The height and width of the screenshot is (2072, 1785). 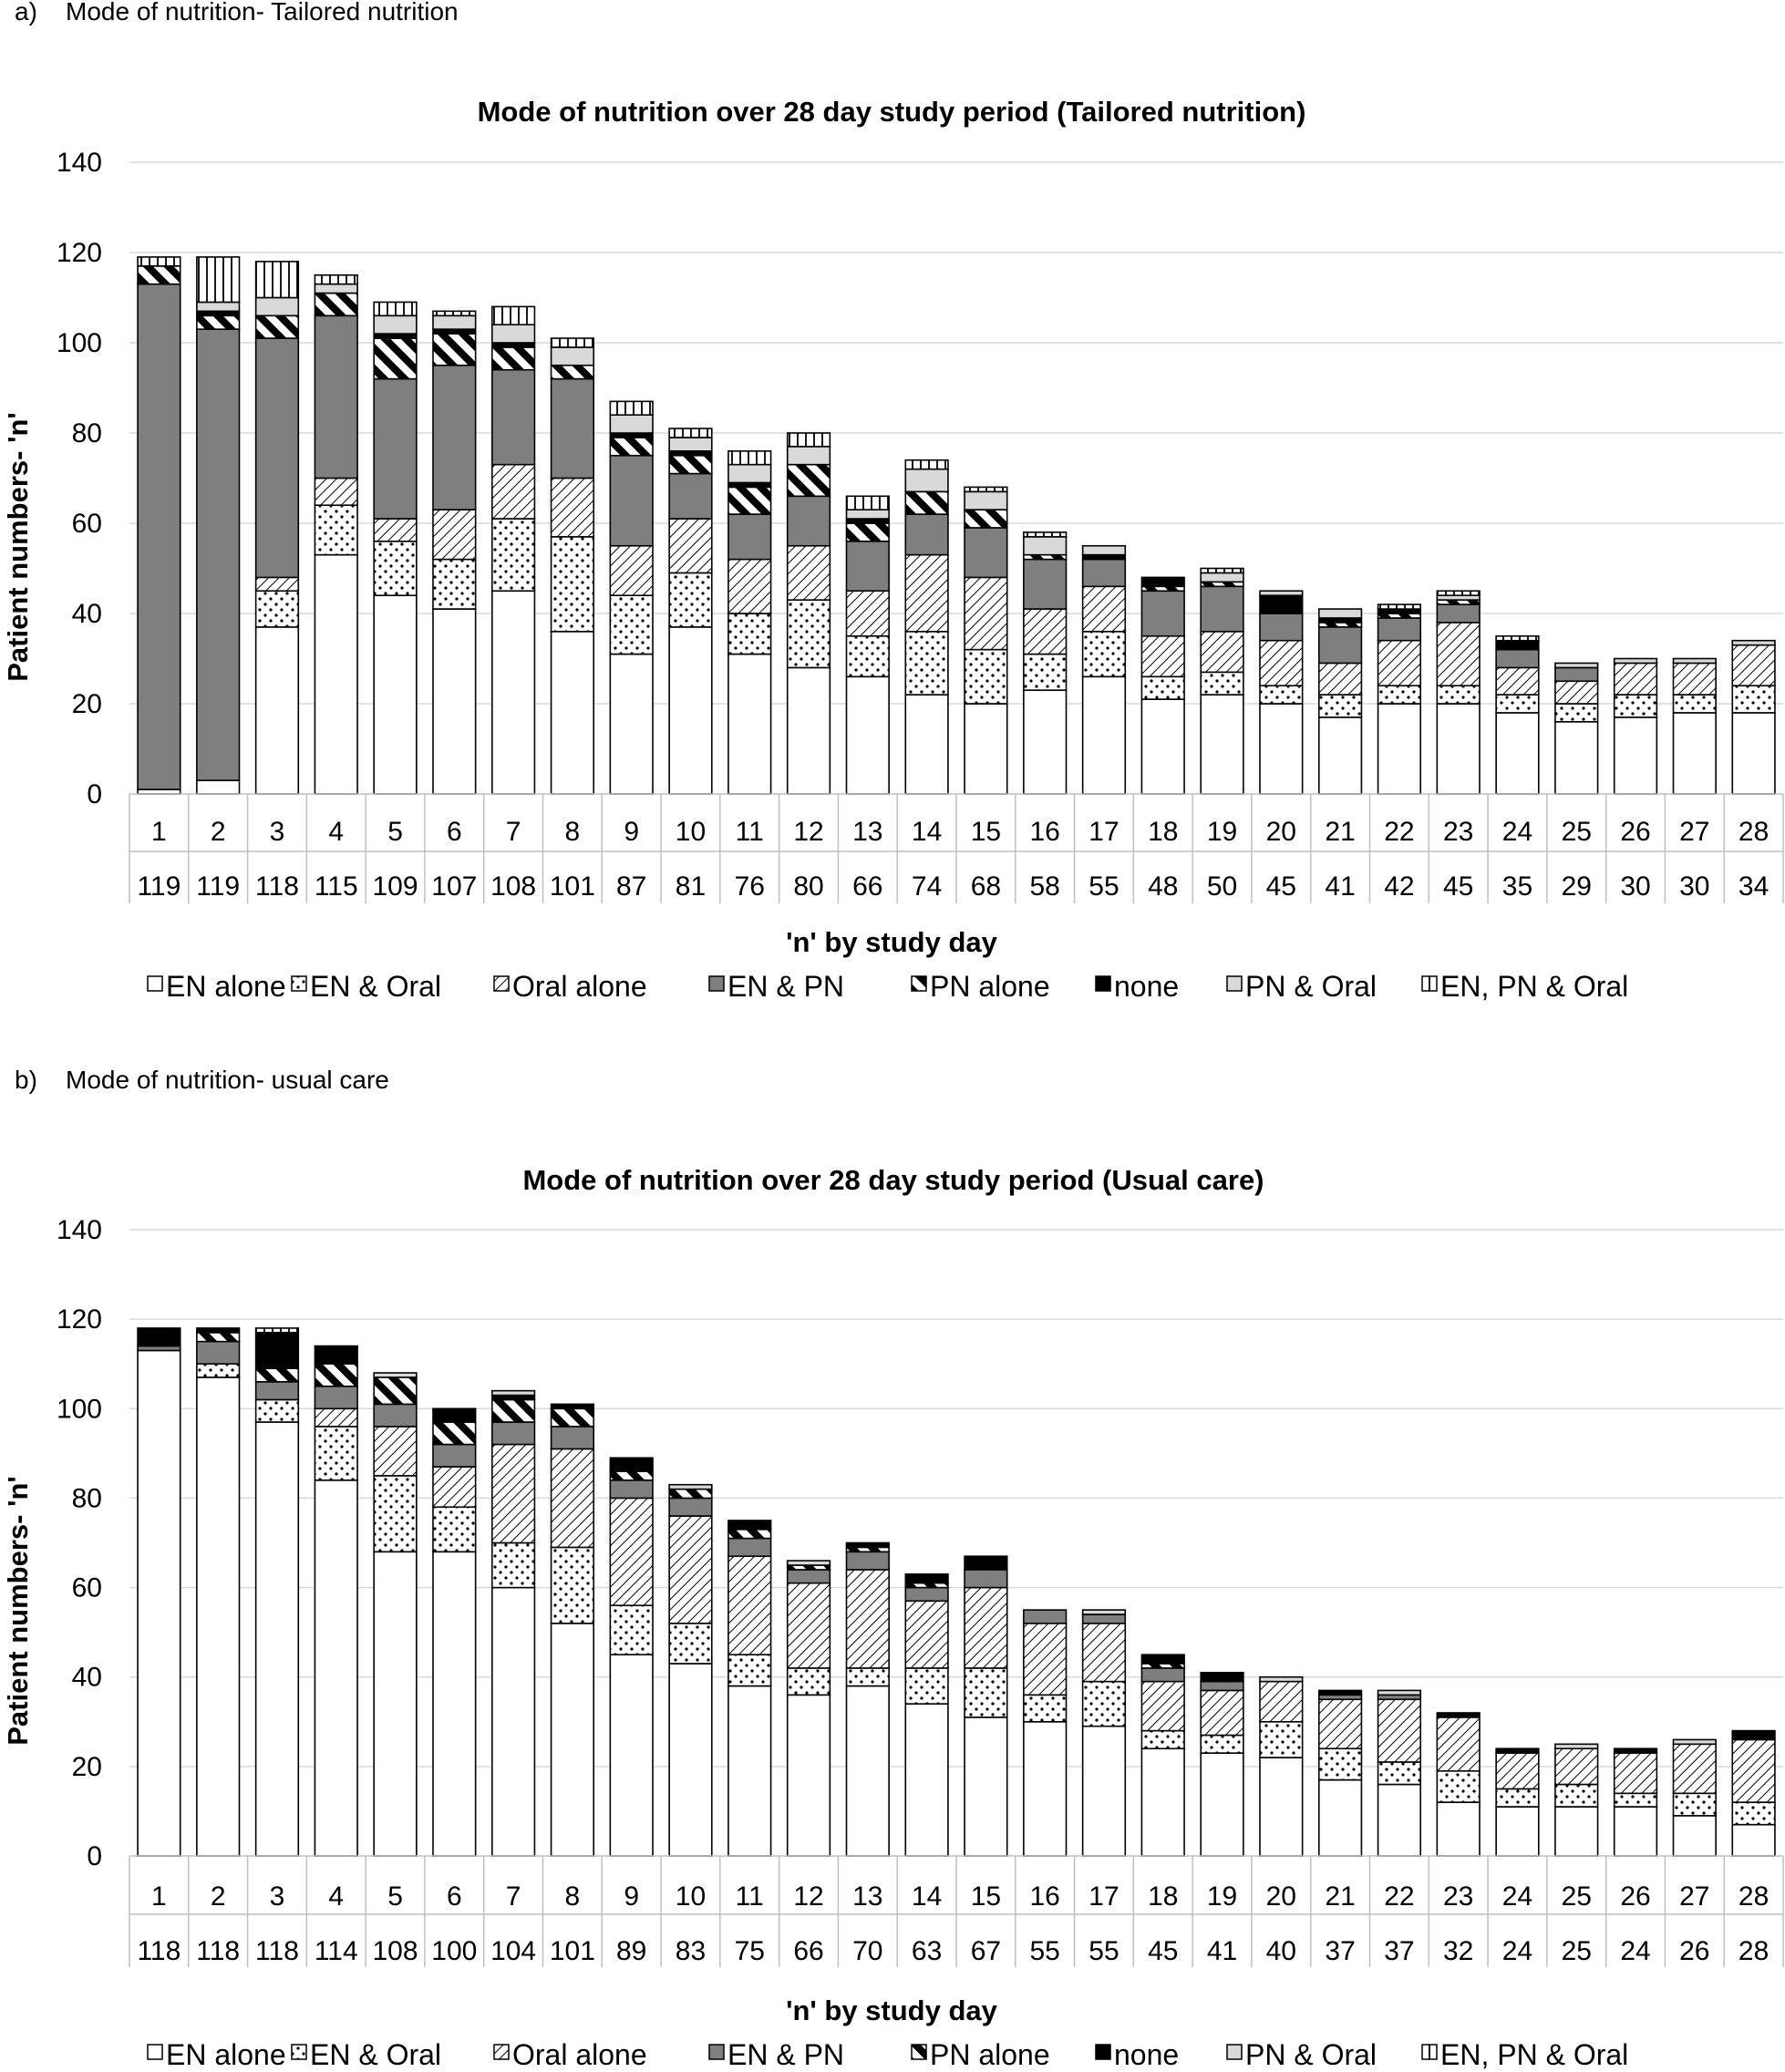 What do you see at coordinates (1694, 1896) in the screenshot?
I see `x-tick-label-day: 27` at bounding box center [1694, 1896].